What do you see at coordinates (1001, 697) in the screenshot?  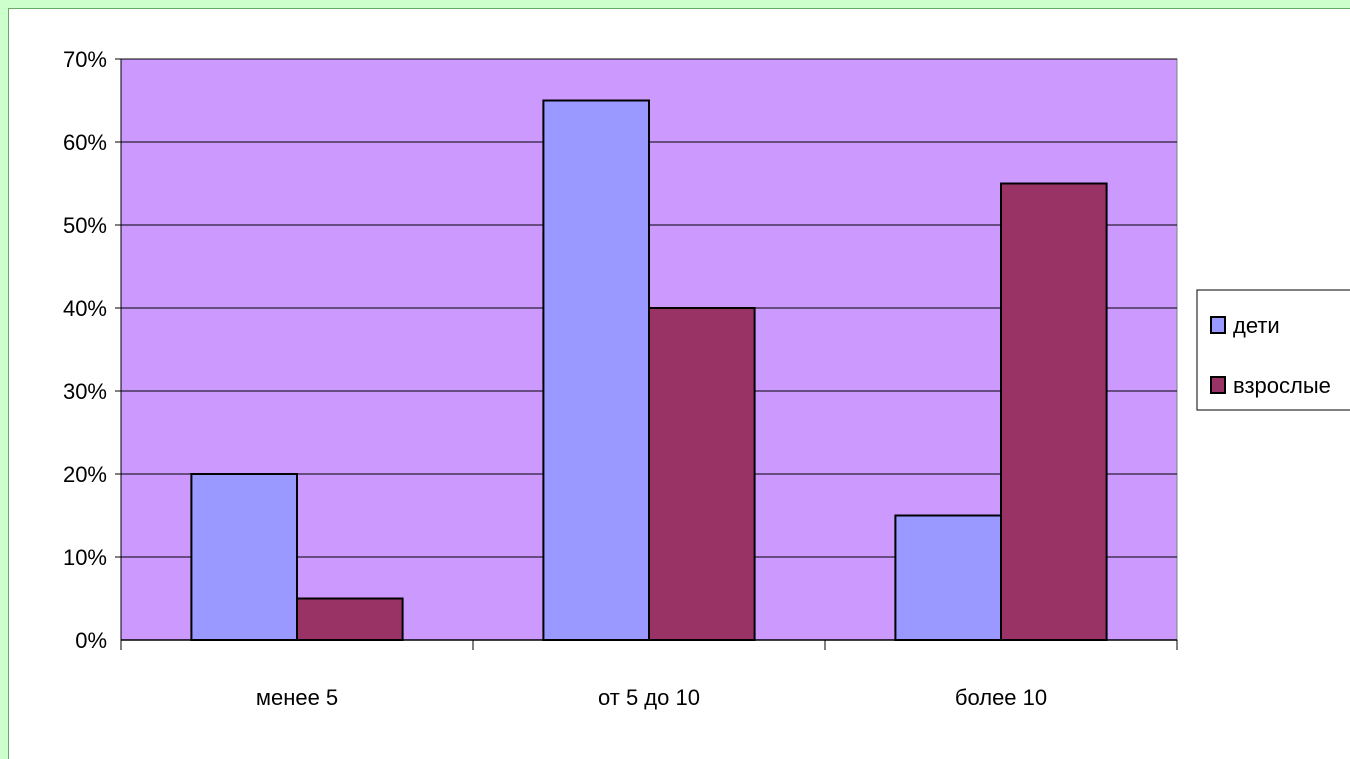 I see `x-tick-label: более 10` at bounding box center [1001, 697].